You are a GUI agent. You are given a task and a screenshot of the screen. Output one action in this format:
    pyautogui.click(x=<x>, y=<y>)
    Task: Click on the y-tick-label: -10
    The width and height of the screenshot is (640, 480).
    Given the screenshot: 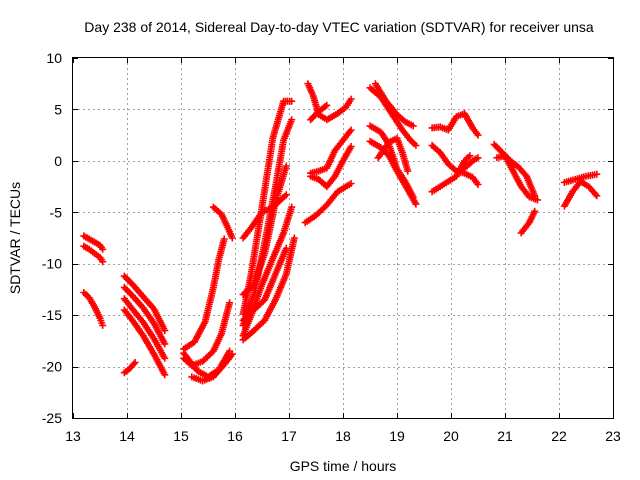 What is the action you would take?
    pyautogui.click(x=52, y=264)
    